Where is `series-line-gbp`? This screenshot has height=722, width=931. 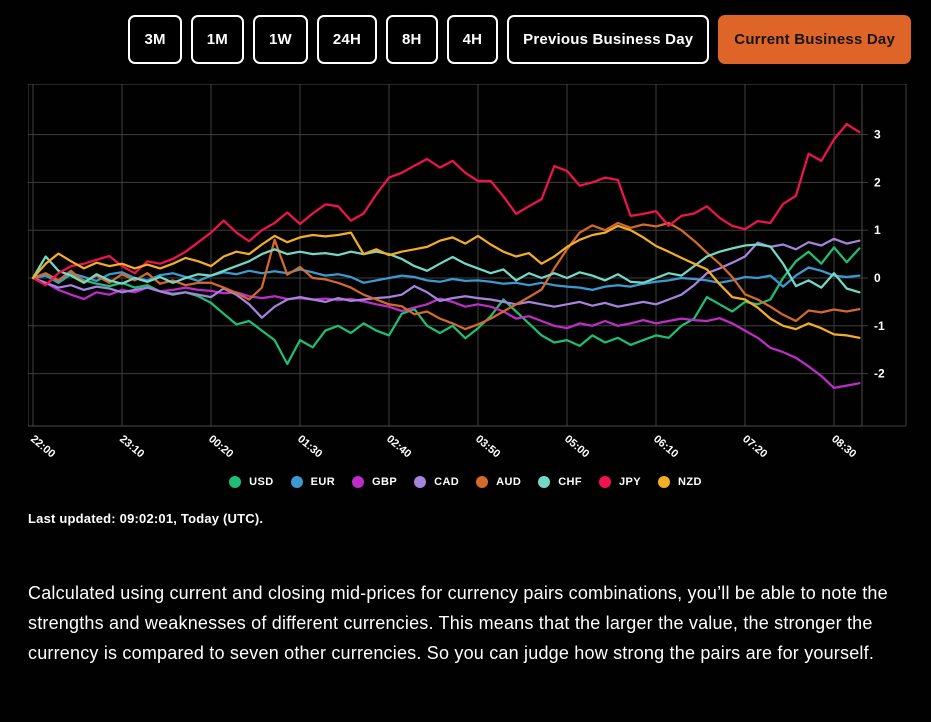
series-line-gbp is located at coordinates (446, 333).